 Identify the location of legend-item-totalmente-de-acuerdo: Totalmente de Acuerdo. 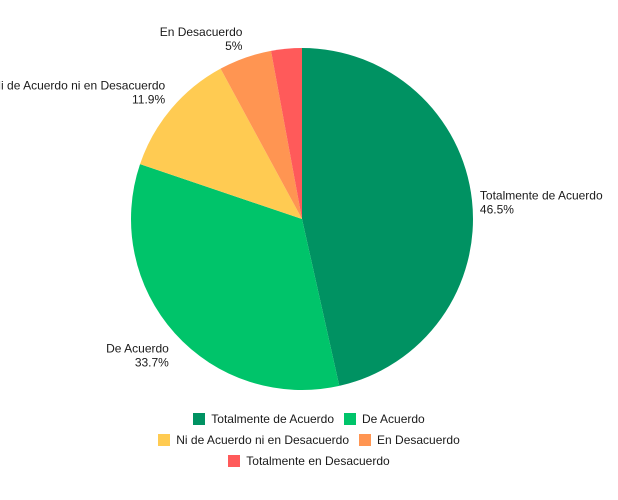
(263, 419).